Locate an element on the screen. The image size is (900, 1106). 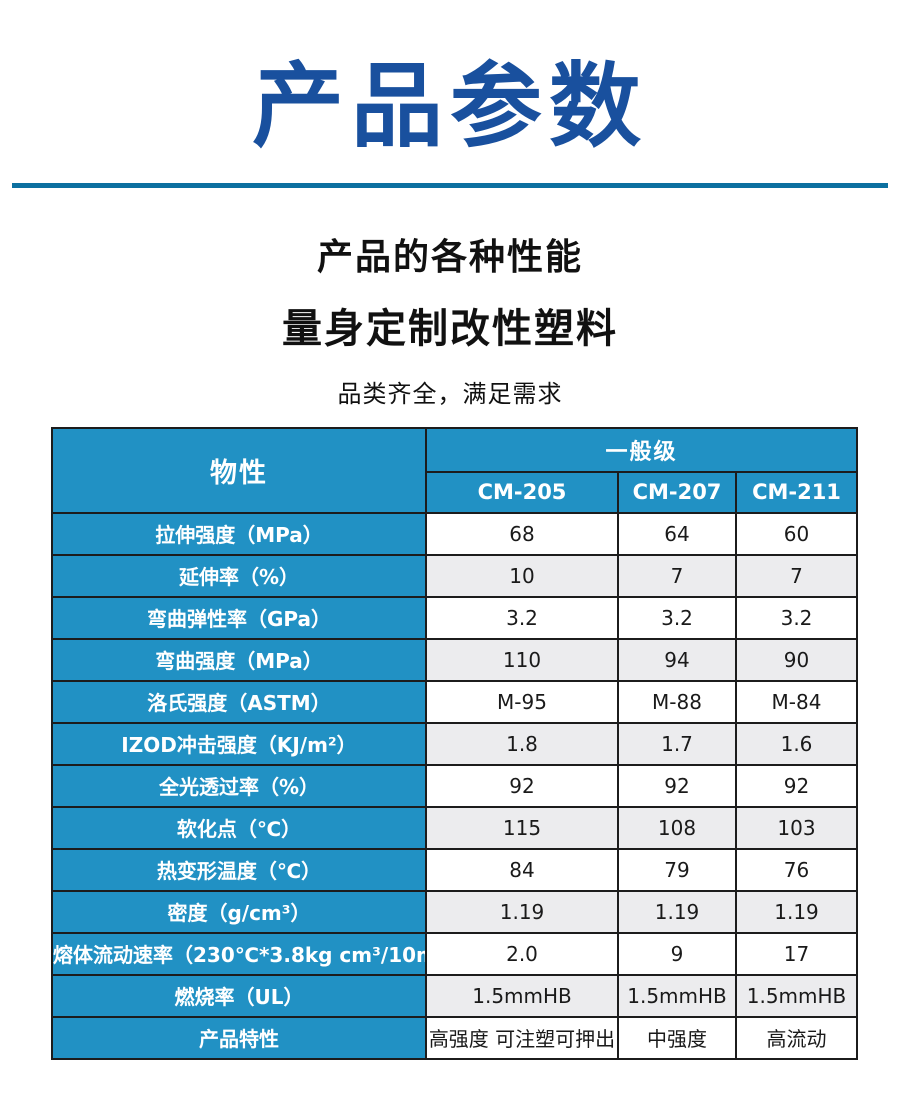
table-row: 燃烧率（UL） 1.5mmHB 1.5mmHB 1.5mmHB is located at coordinates (454, 995).